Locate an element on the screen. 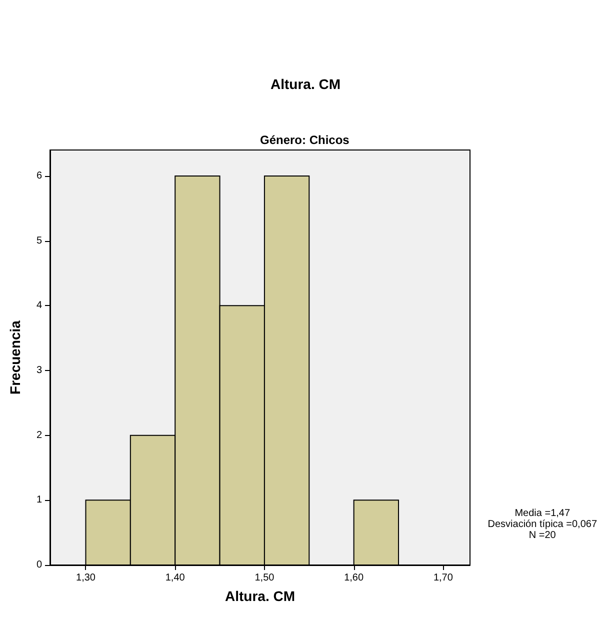 The height and width of the screenshot is (622, 611). y-tick-label: 5 is located at coordinates (39, 240).